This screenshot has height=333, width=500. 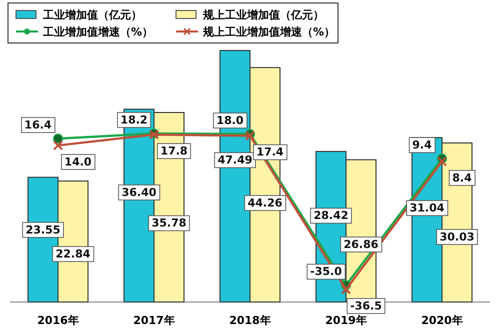 What do you see at coordinates (346, 320) in the screenshot?
I see `x-tick-label: 2019年` at bounding box center [346, 320].